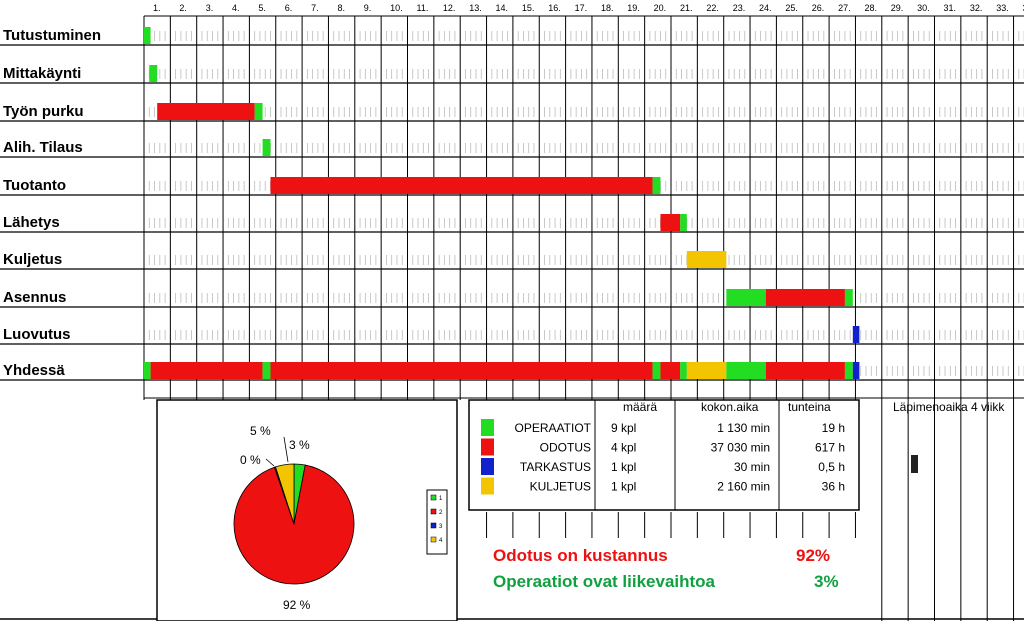 The height and width of the screenshot is (621, 1024). I want to click on throughput-time-note: Läpimenoaika 4 viikk, so click(949, 407).